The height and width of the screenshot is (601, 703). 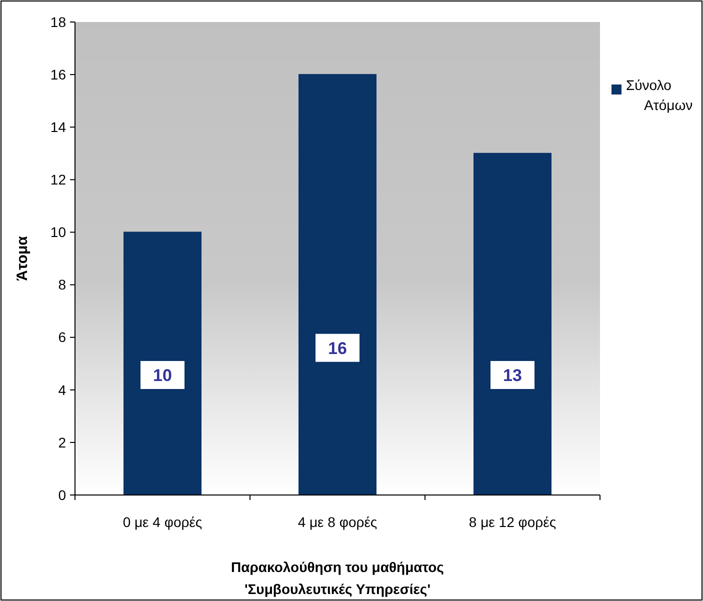 What do you see at coordinates (58, 22) in the screenshot?
I see `y-tick-label: 18` at bounding box center [58, 22].